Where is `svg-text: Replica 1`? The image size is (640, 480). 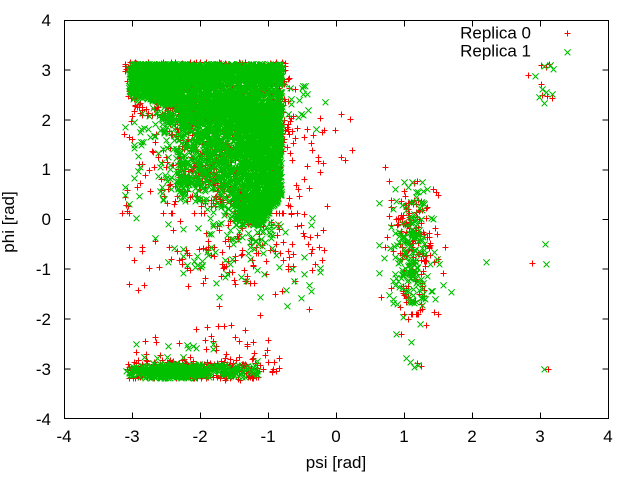
svg-text: Replica 1 is located at coordinates (495, 51).